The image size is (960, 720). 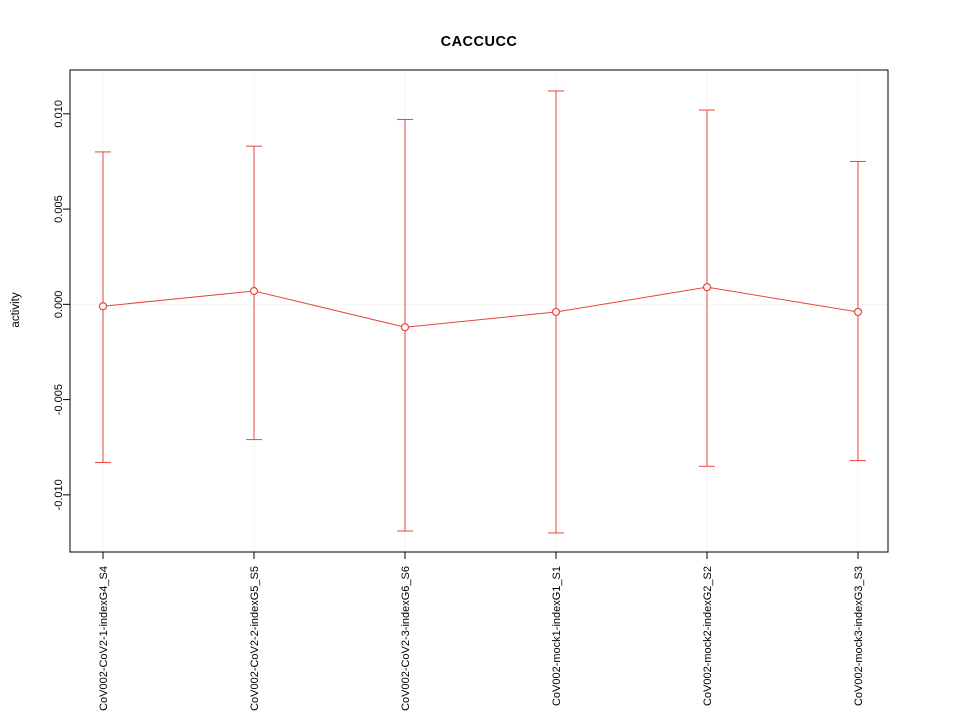 I want to click on x-tick-label: CoV002-mock3-indexG3_S3, so click(x=859, y=636).